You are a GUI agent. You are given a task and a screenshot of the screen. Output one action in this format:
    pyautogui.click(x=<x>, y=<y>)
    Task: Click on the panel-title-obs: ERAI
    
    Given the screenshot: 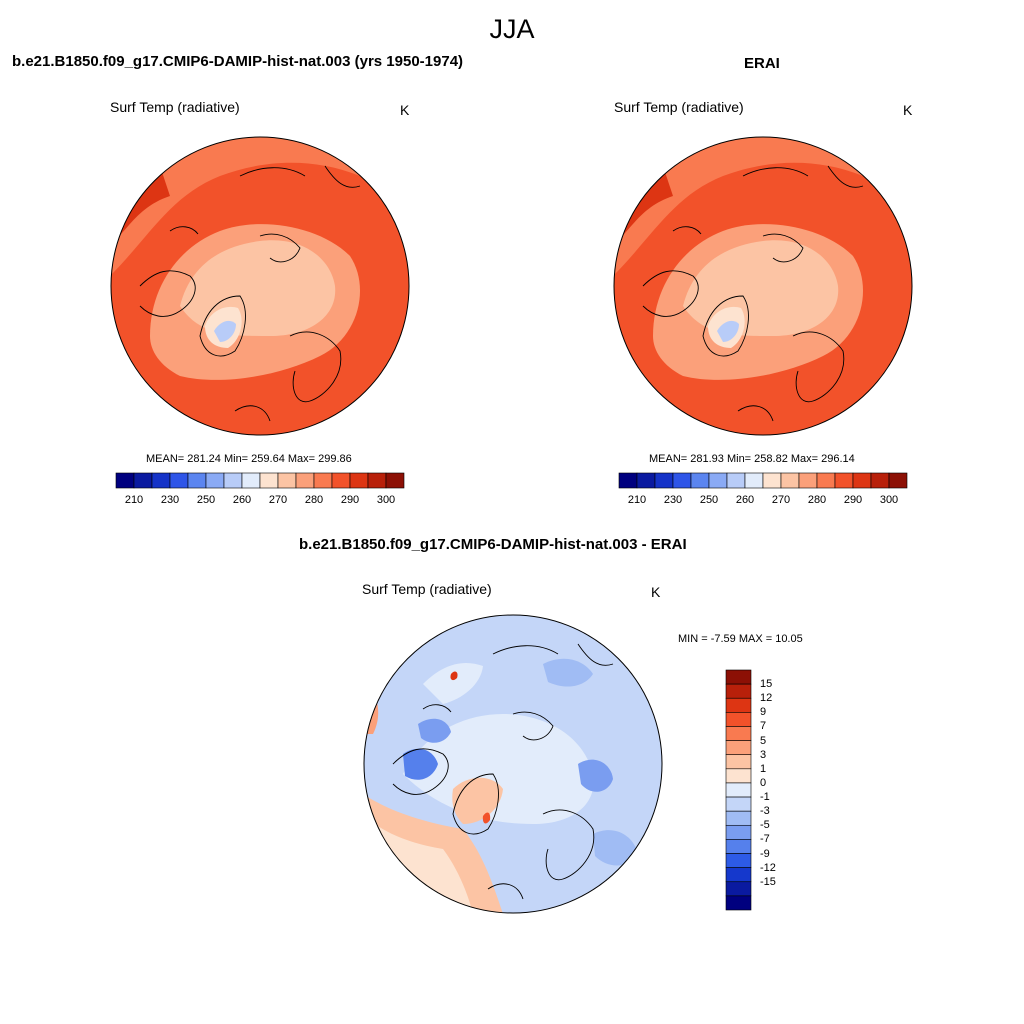 What is the action you would take?
    pyautogui.click(x=762, y=63)
    